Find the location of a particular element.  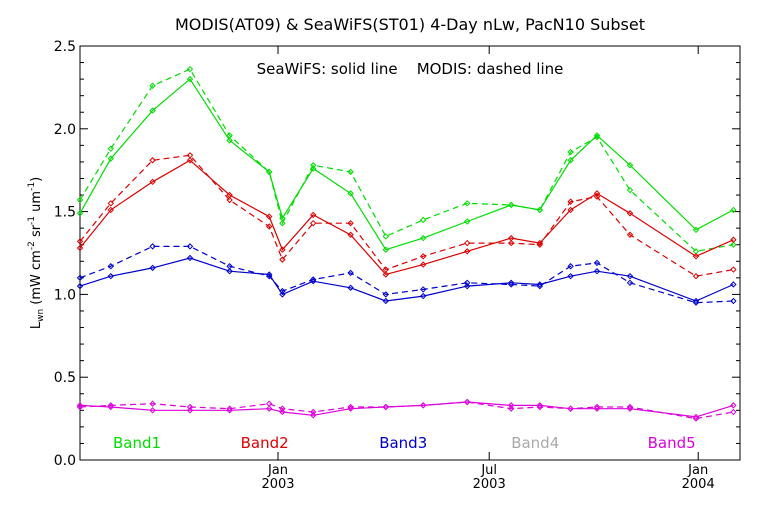

x-tick-year: 2003 is located at coordinates (489, 484).